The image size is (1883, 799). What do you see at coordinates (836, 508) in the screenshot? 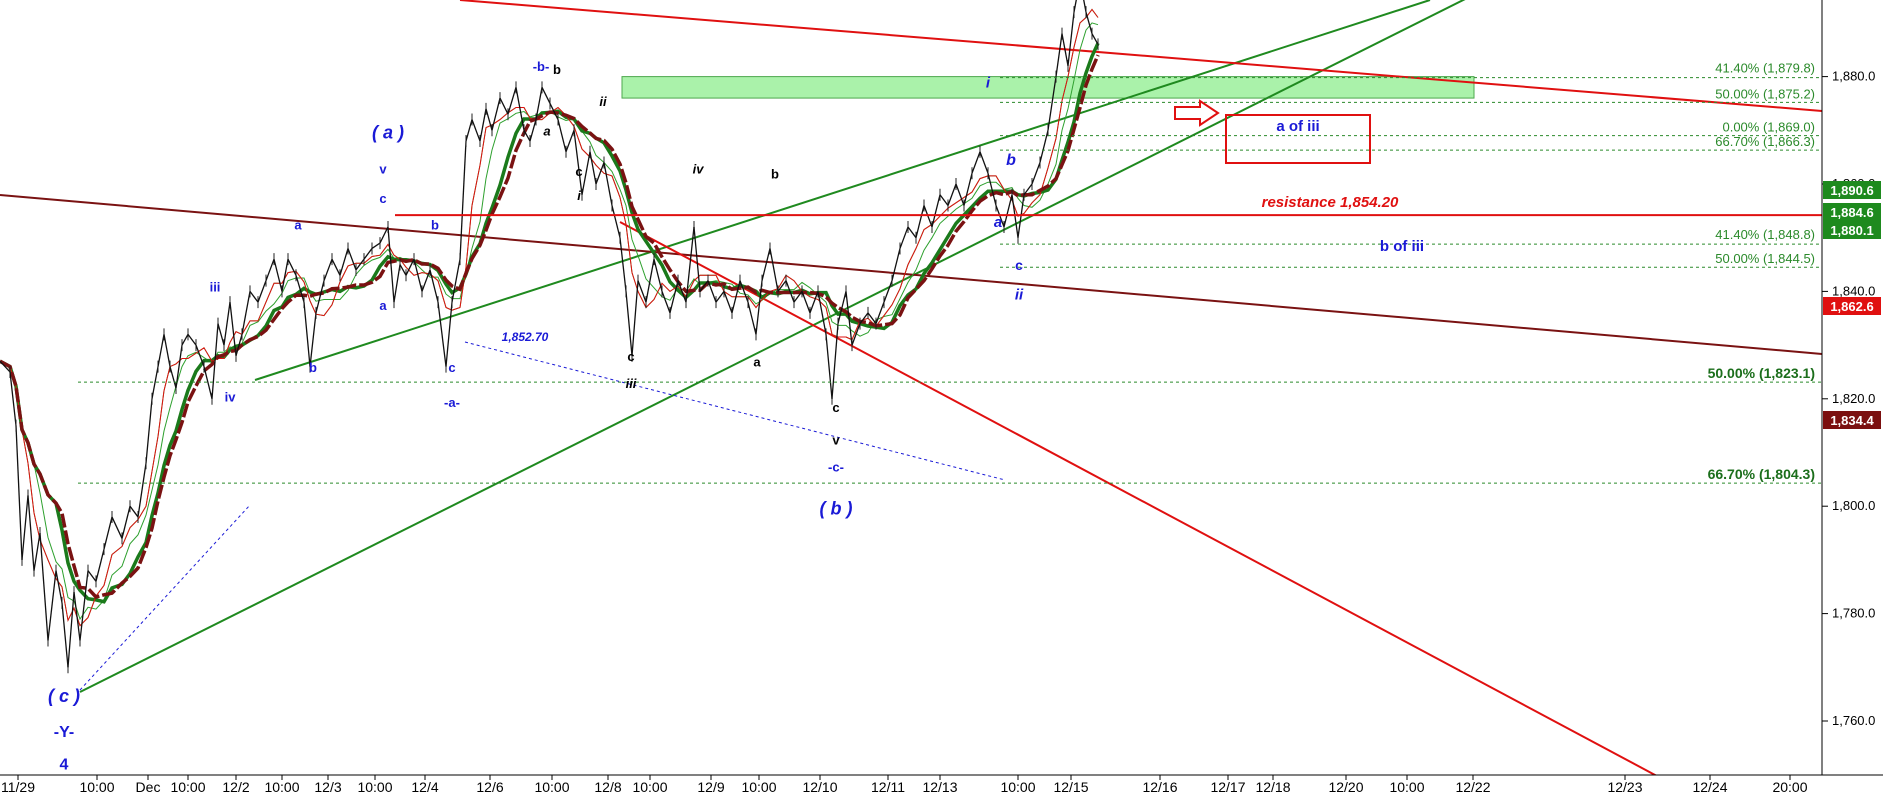
I see `wave-label: ( b )` at bounding box center [836, 508].